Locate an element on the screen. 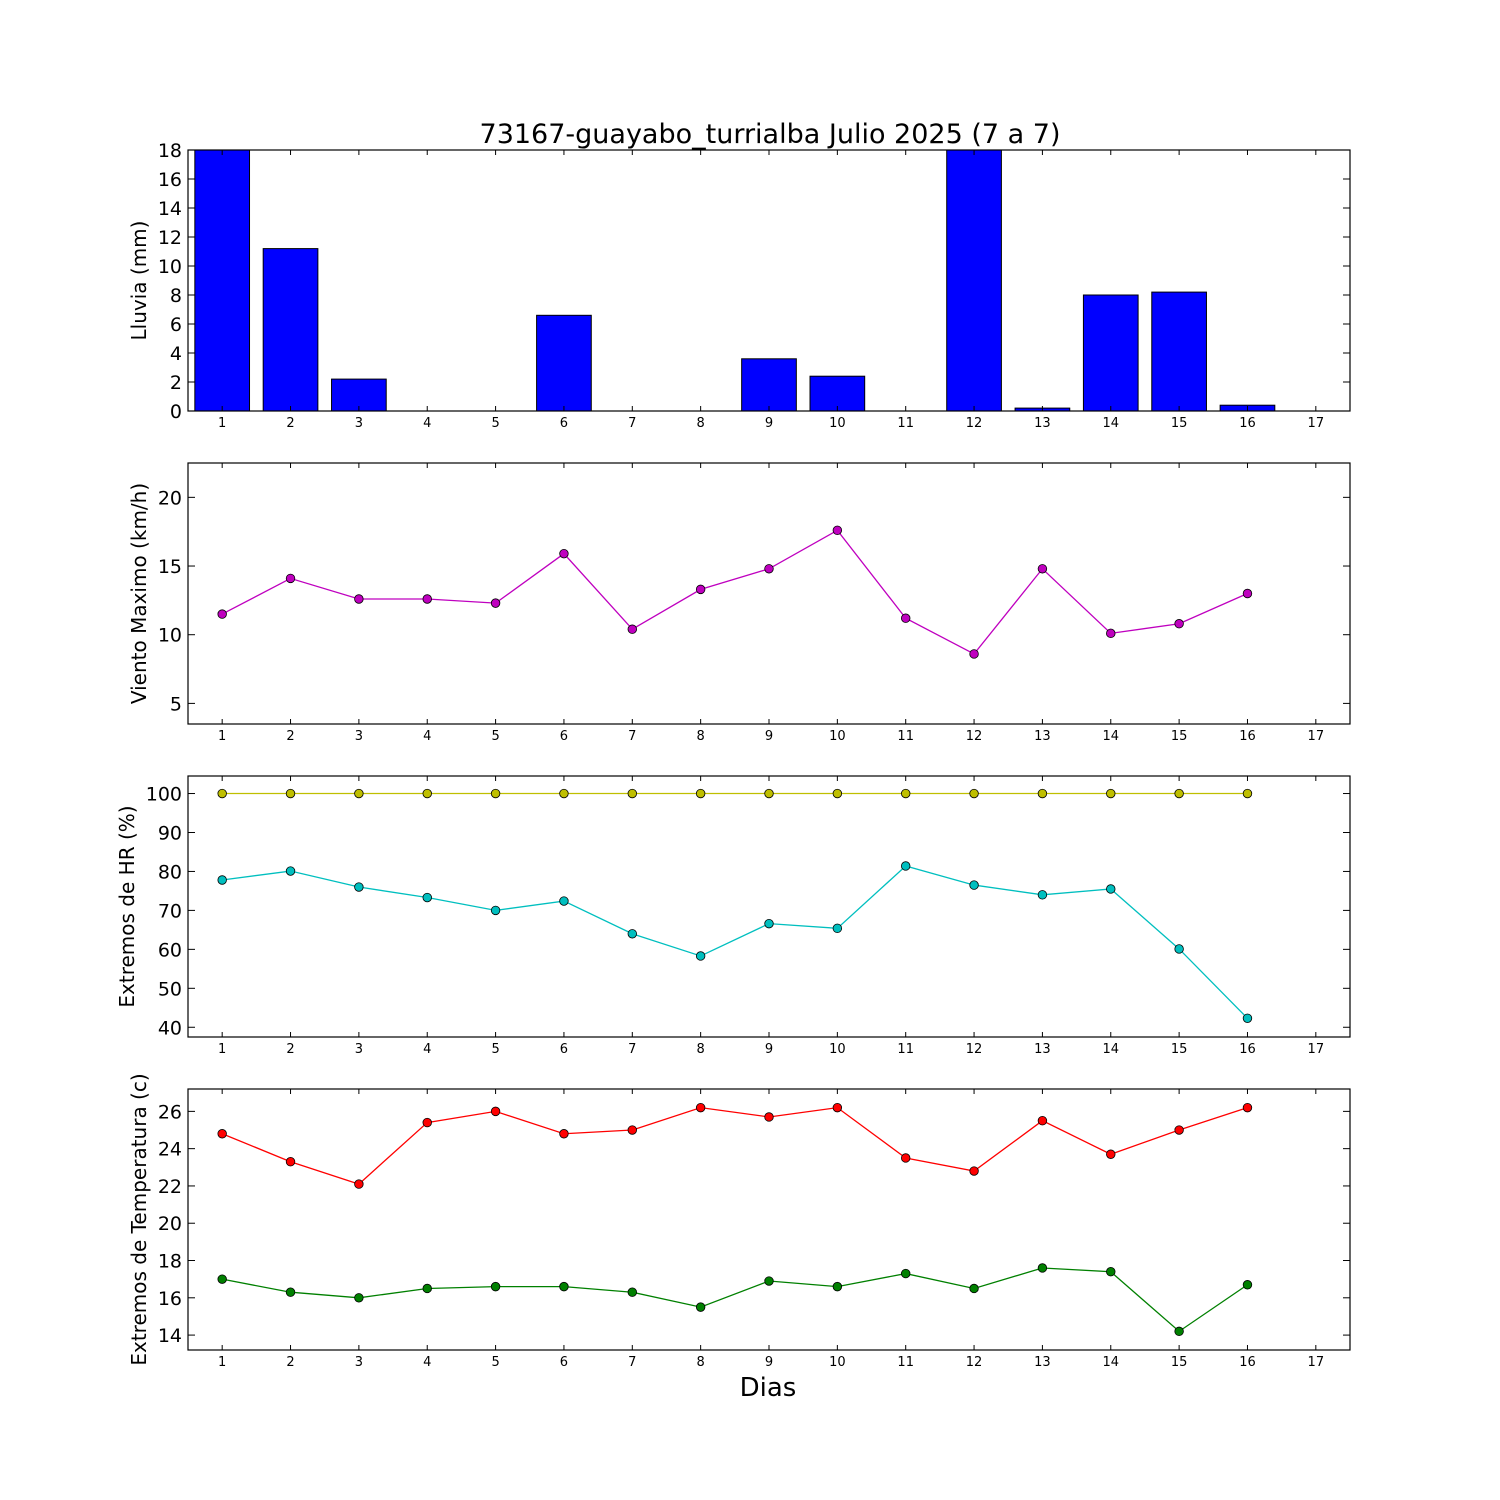  x-tick-label-hr: 2 is located at coordinates (290, 1049).